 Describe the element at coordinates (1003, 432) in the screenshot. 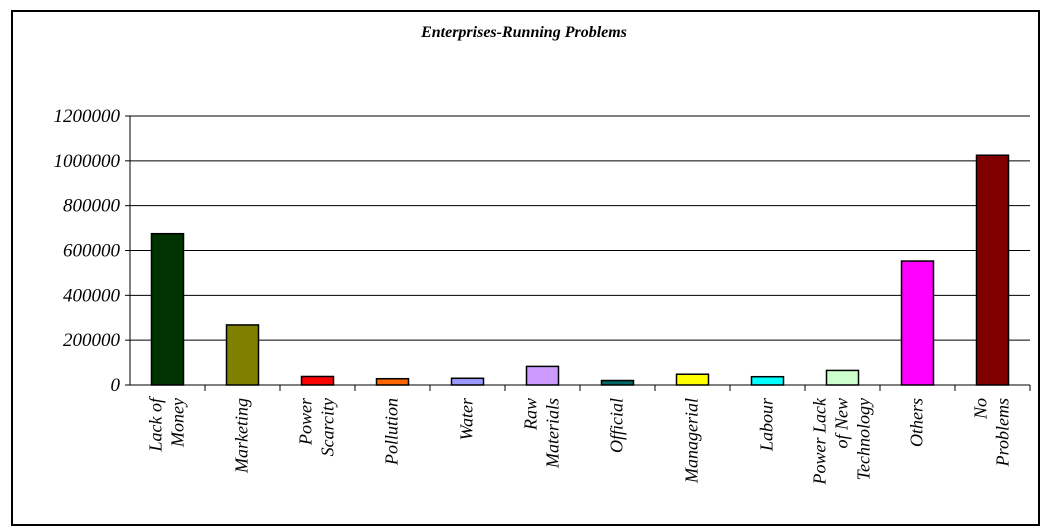

I see `x-tick-label-line: Problems` at that location.